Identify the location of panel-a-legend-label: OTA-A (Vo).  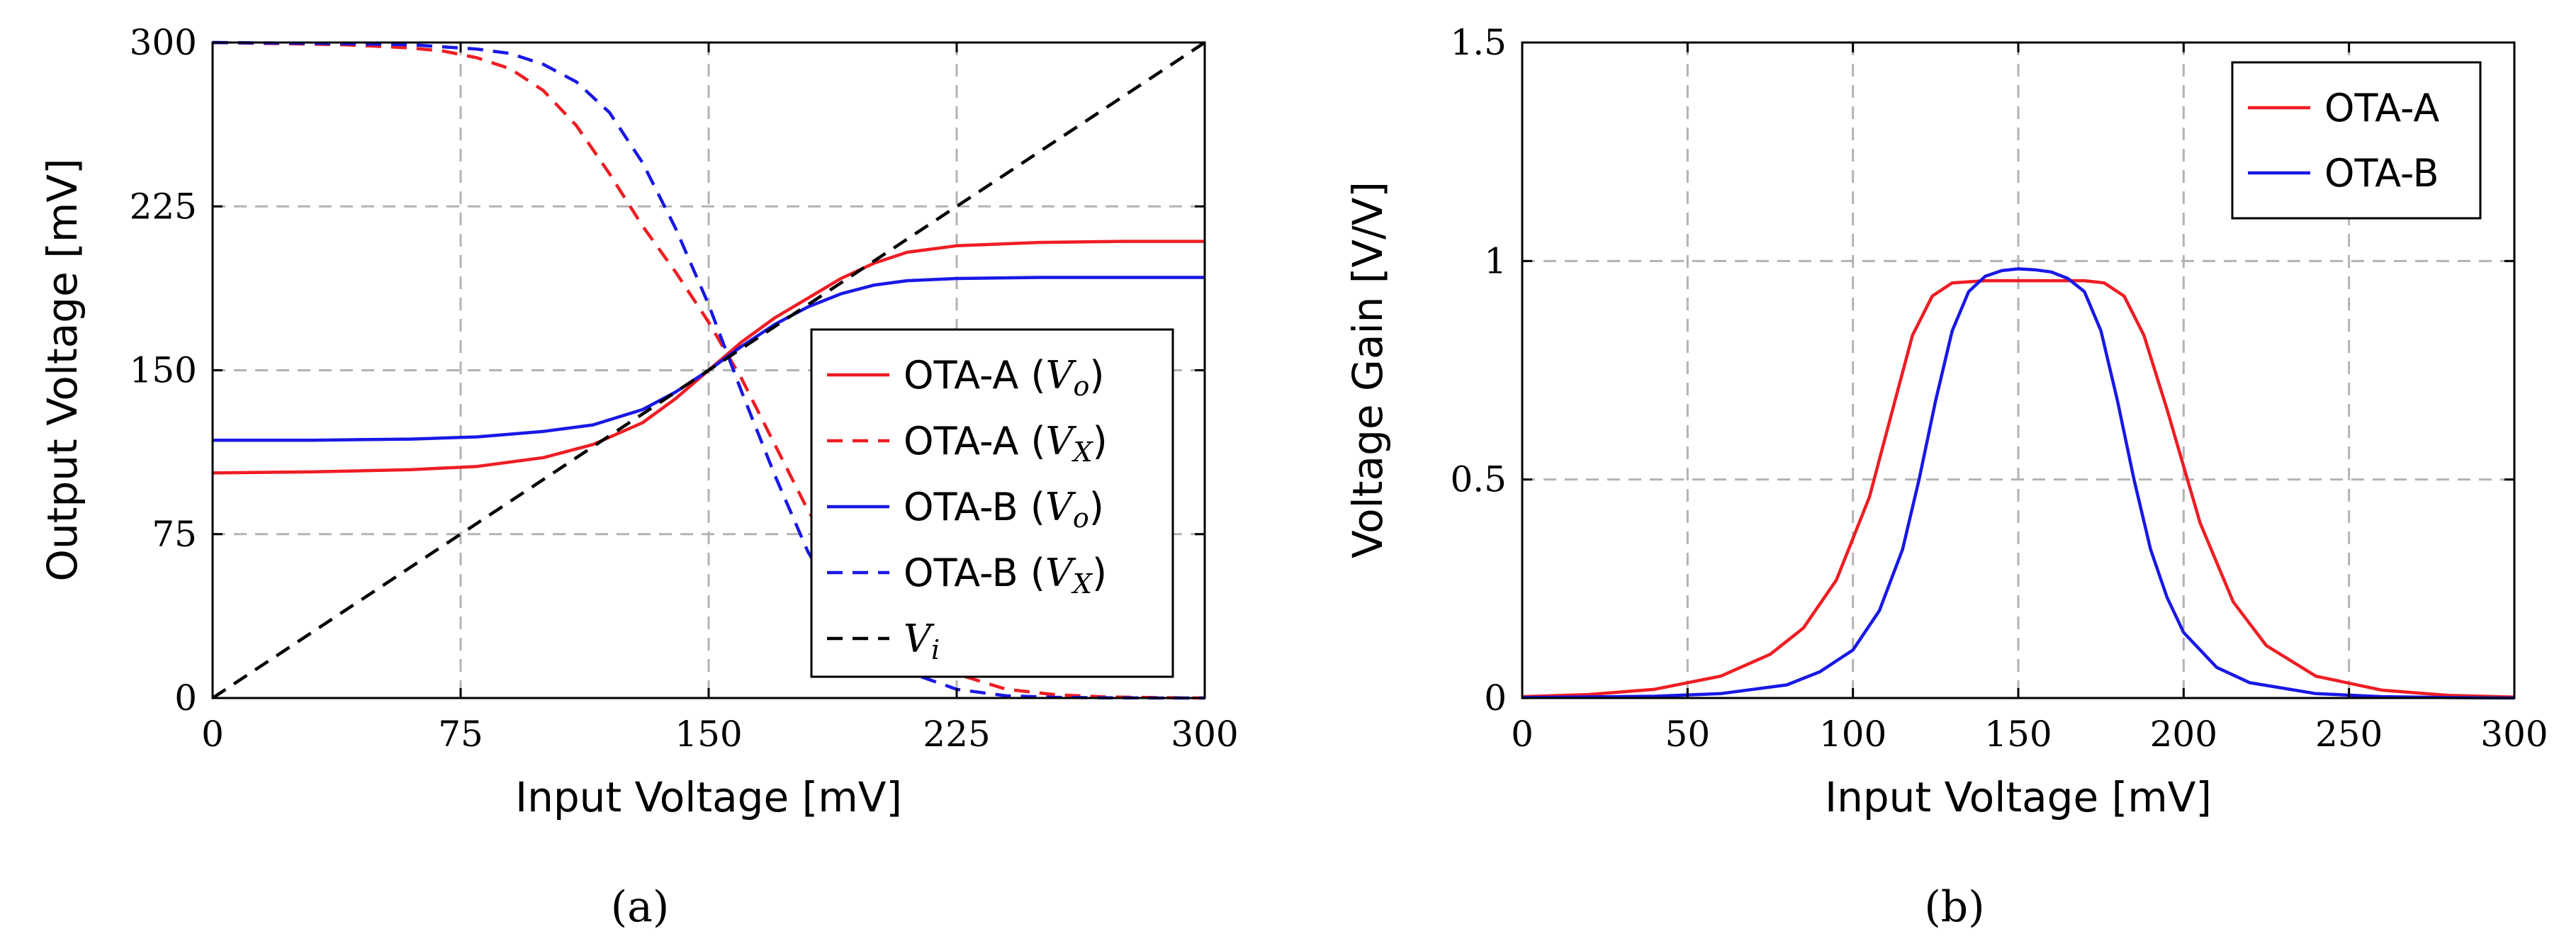
(1005, 378).